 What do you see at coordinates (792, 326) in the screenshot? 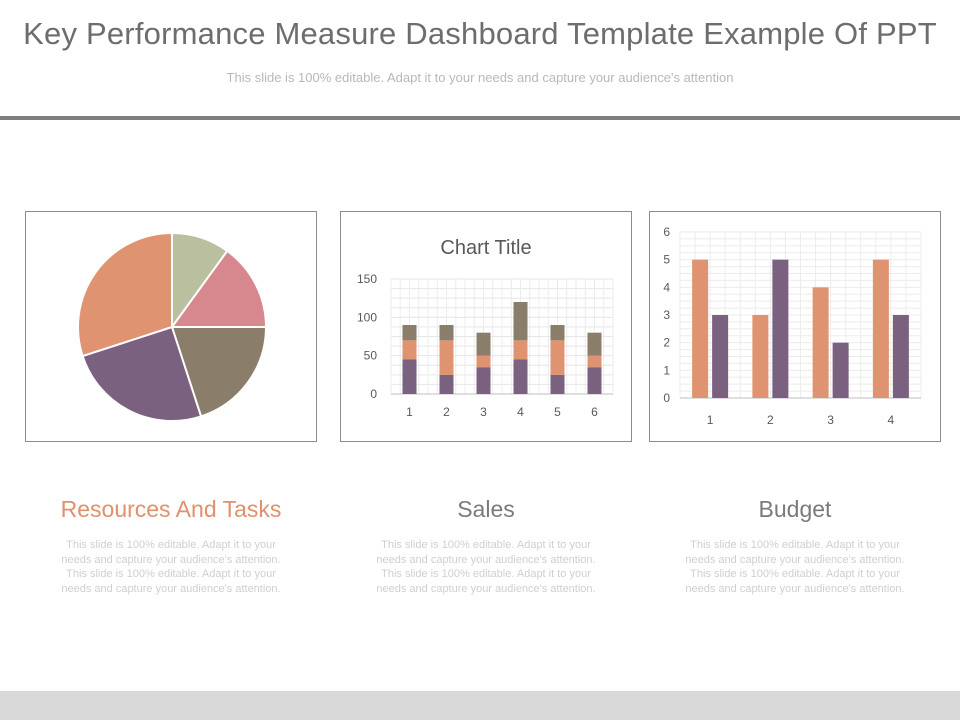
I see `clustered-bar-chart: 0 1 2 3 4 5 6 1 2 3 4` at bounding box center [792, 326].